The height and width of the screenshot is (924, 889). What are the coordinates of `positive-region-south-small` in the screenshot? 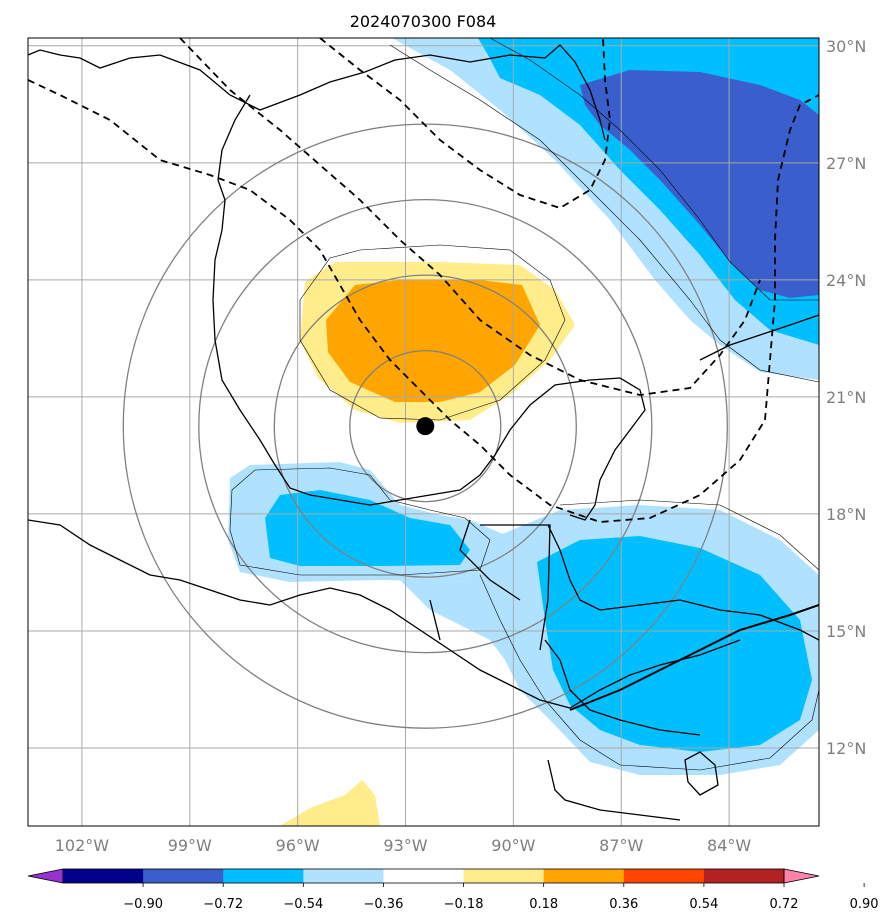 It's located at (330, 803).